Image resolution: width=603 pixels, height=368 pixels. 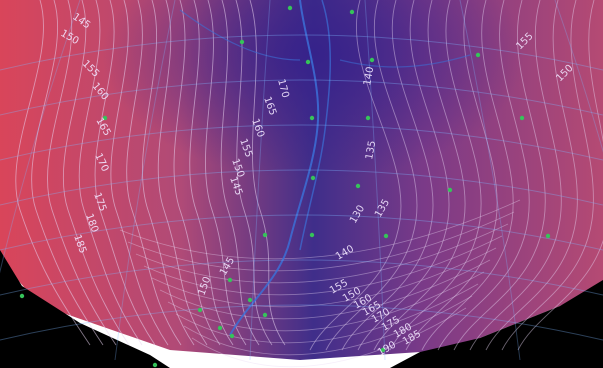 I want to click on contour-label: 170, so click(x=283, y=88).